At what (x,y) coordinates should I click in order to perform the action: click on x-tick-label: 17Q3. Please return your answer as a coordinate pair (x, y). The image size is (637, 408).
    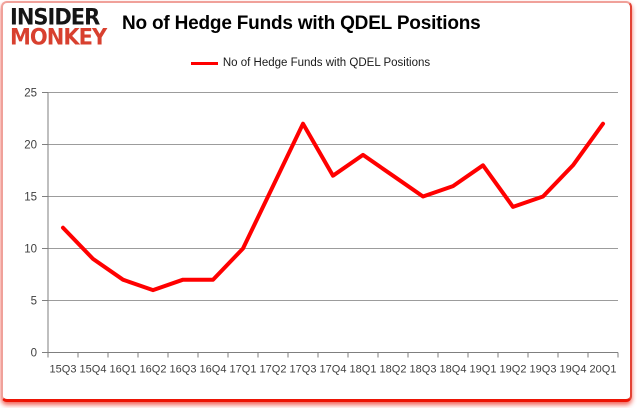
    Looking at the image, I should click on (303, 370).